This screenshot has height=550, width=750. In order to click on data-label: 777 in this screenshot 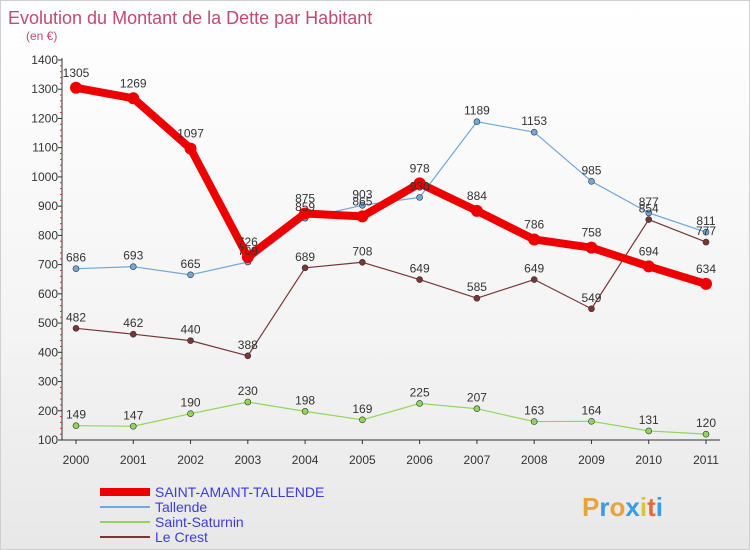, I will do `click(706, 231)`.